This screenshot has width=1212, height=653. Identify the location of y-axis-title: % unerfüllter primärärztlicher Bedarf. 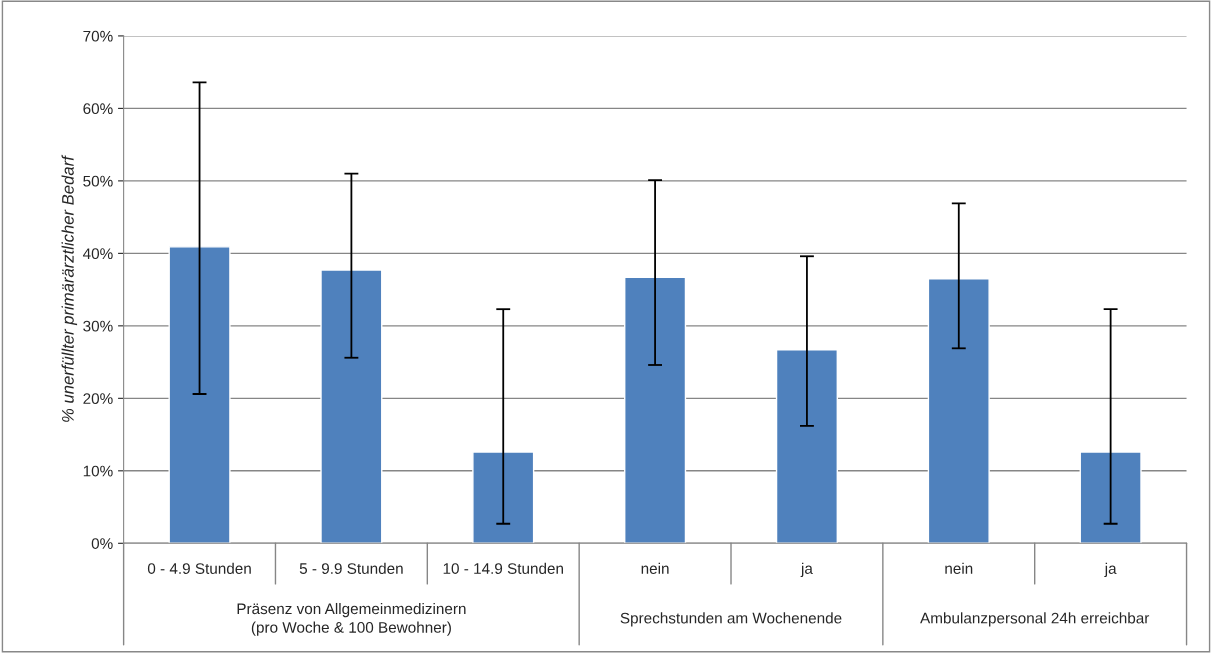
(69, 288).